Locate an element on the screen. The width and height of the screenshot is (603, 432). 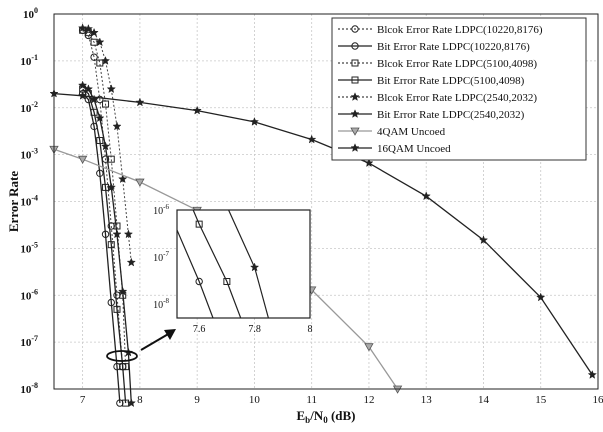
legend-entry: Bit Error Rate LDPC(2540,2032) is located at coordinates (451, 115).